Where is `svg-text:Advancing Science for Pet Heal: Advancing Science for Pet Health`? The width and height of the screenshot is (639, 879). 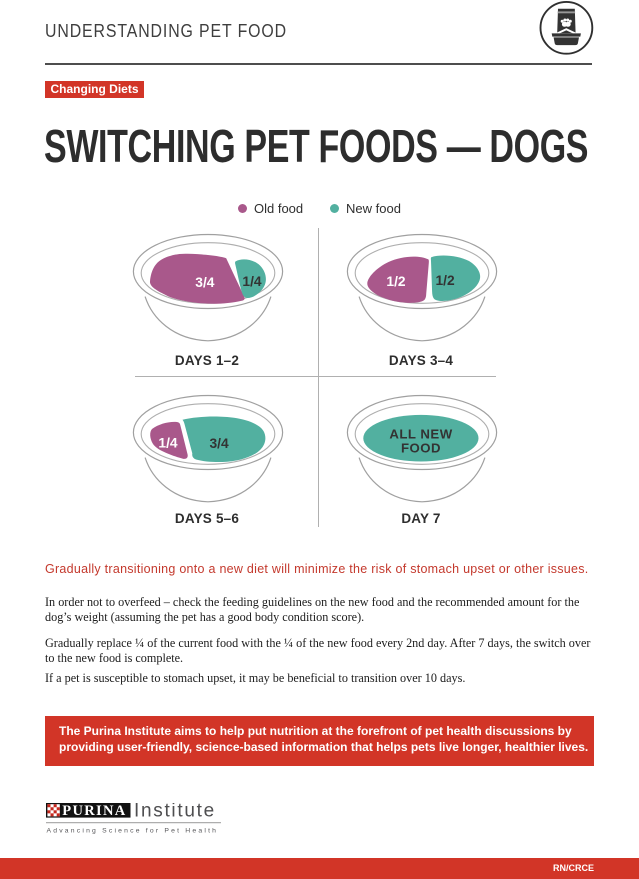 svg-text:Advancing Science for Pet Heal: Advancing Science for Pet Health is located at coordinates (133, 831).